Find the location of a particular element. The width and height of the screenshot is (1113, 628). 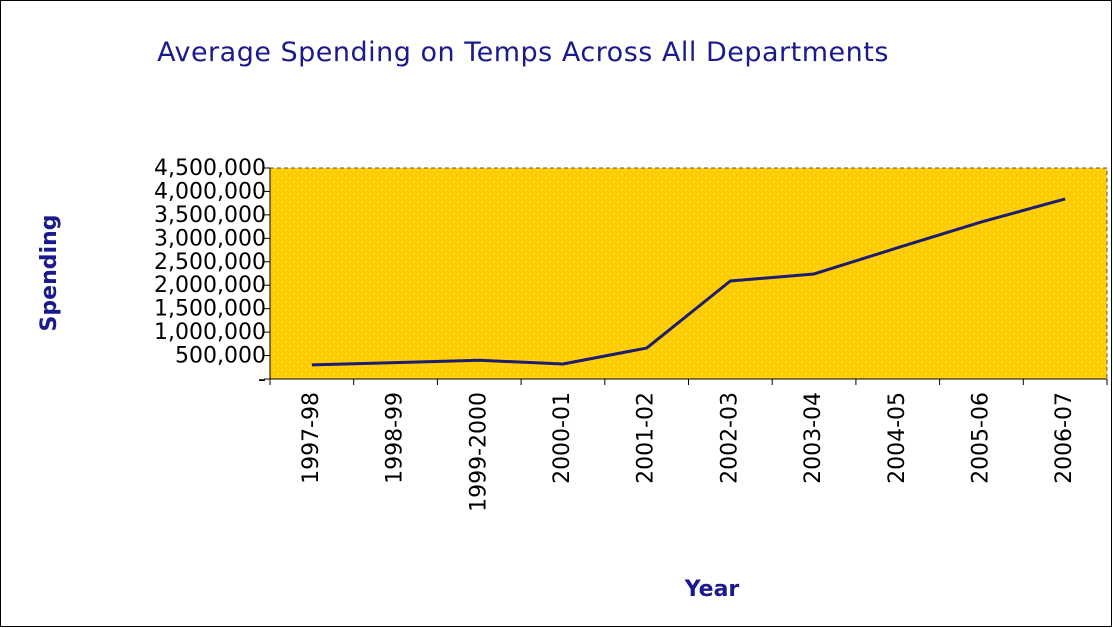

x-tick-label: 2002-03 is located at coordinates (729, 438).